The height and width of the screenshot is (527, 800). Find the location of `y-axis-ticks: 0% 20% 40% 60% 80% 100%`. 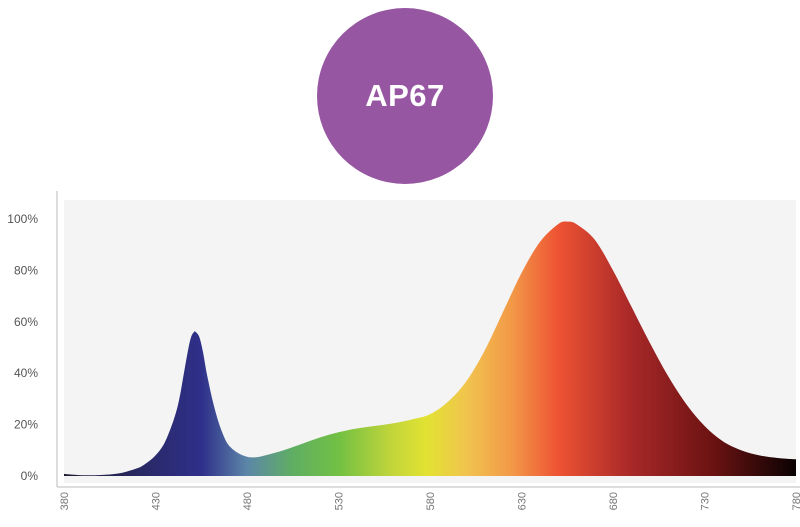

y-axis-ticks: 0% 20% 40% 60% 80% 100% is located at coordinates (22, 347).